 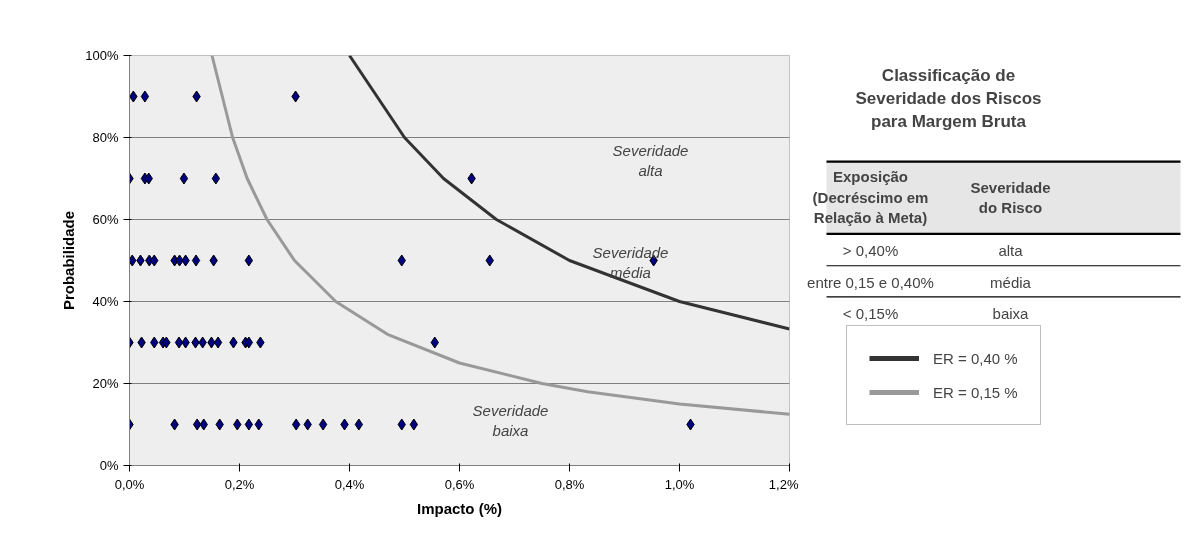 What do you see at coordinates (105, 383) in the screenshot?
I see `y-tick-label: 20%` at bounding box center [105, 383].